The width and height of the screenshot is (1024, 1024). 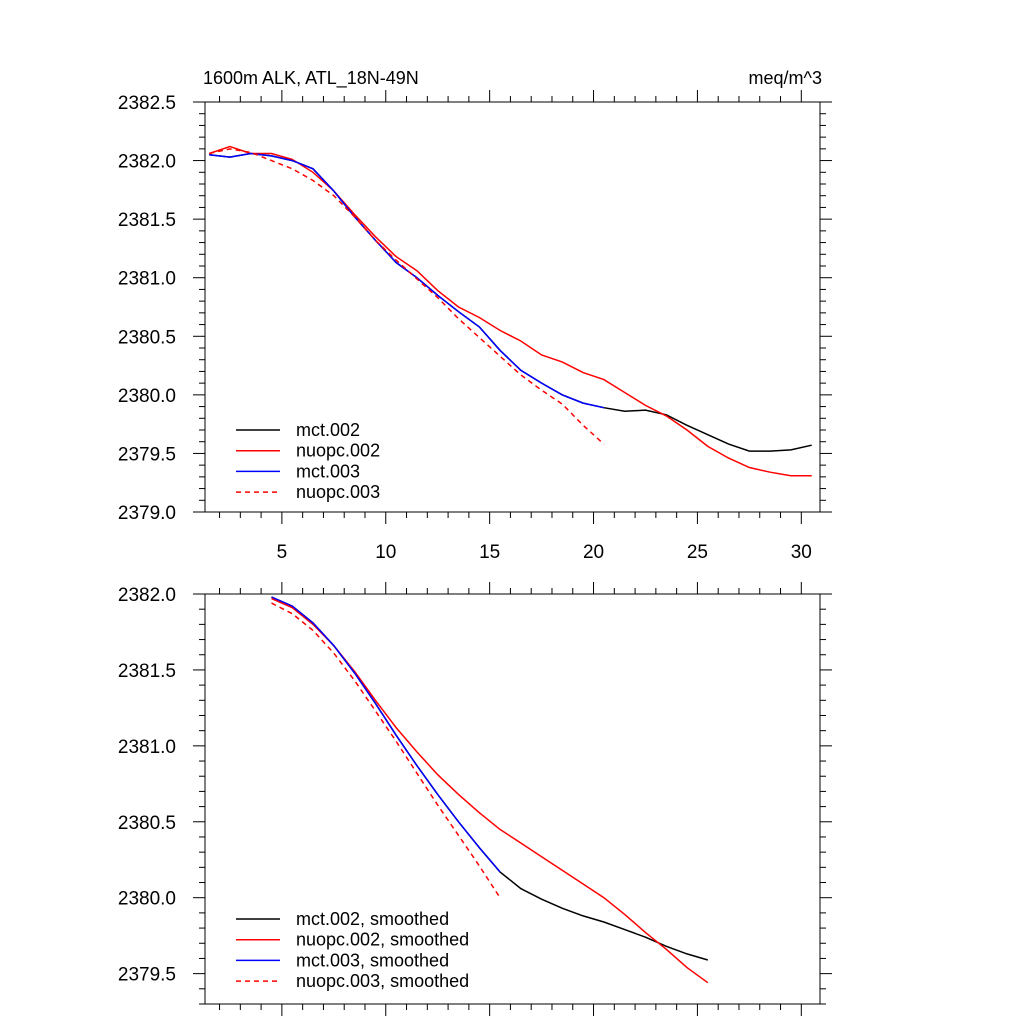 I want to click on y-tick-label: 2382.5, so click(x=147, y=103).